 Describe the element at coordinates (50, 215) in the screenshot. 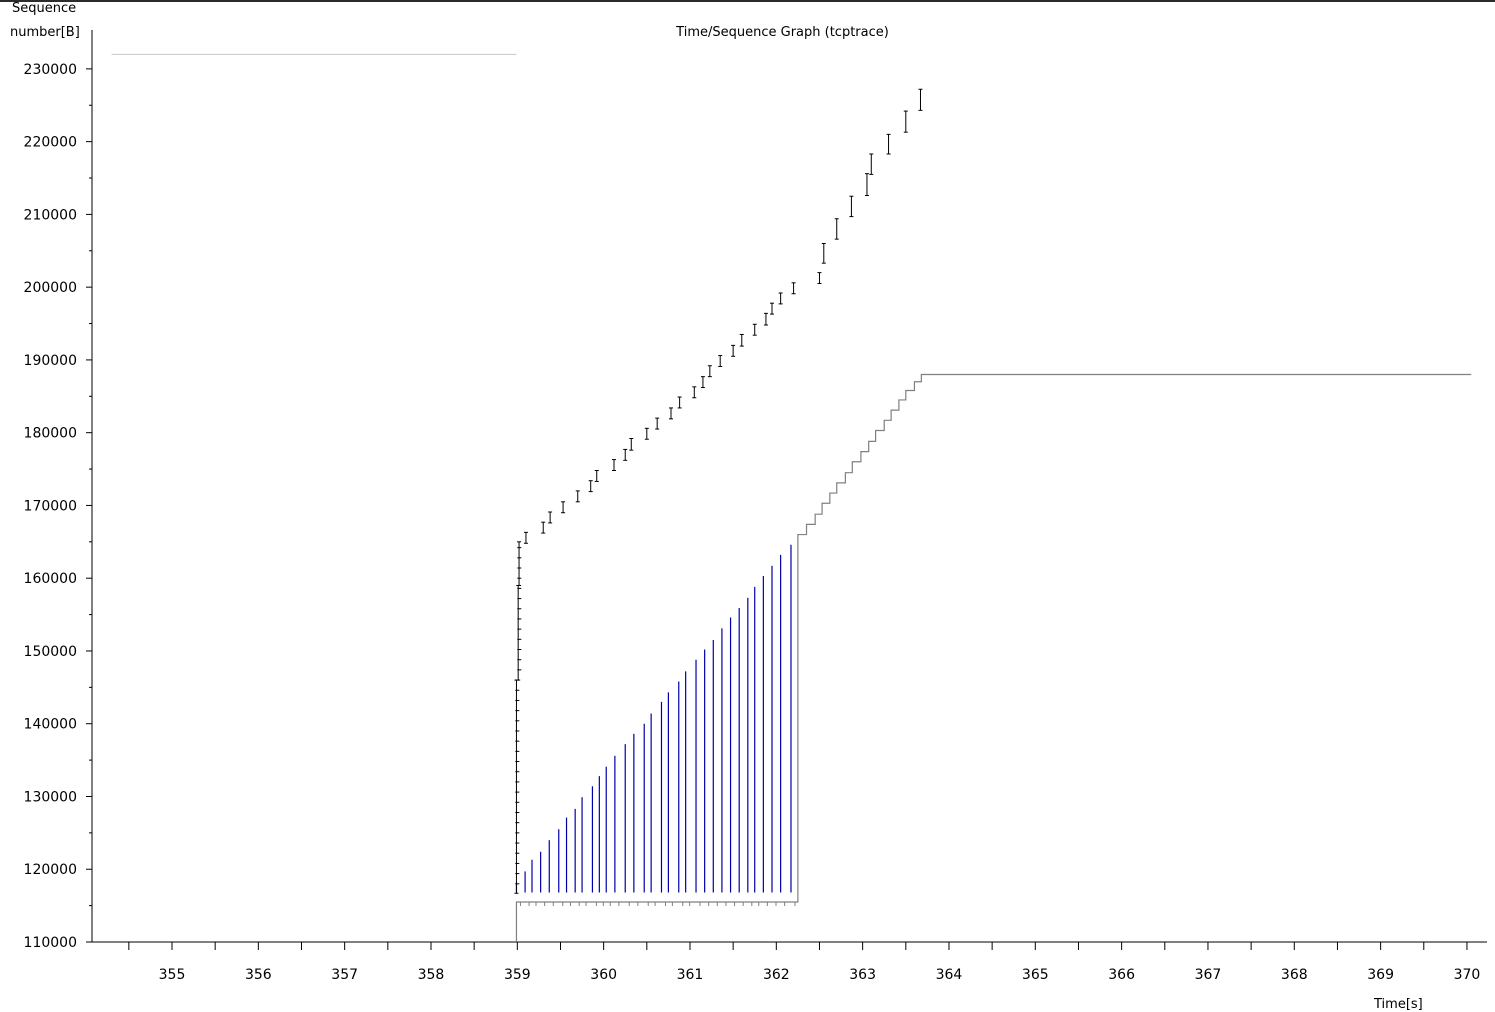

I see `y-tick-label: 210000` at that location.